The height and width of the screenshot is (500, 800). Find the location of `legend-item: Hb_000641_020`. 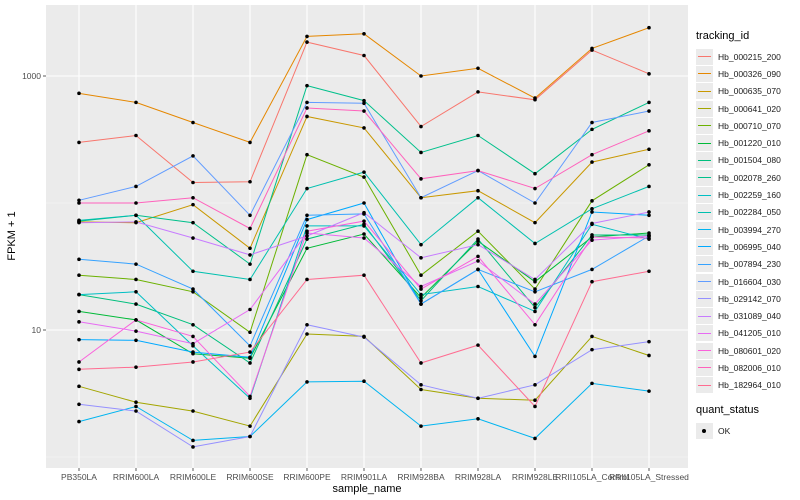

legend-item: Hb_000641_020 is located at coordinates (745, 108).